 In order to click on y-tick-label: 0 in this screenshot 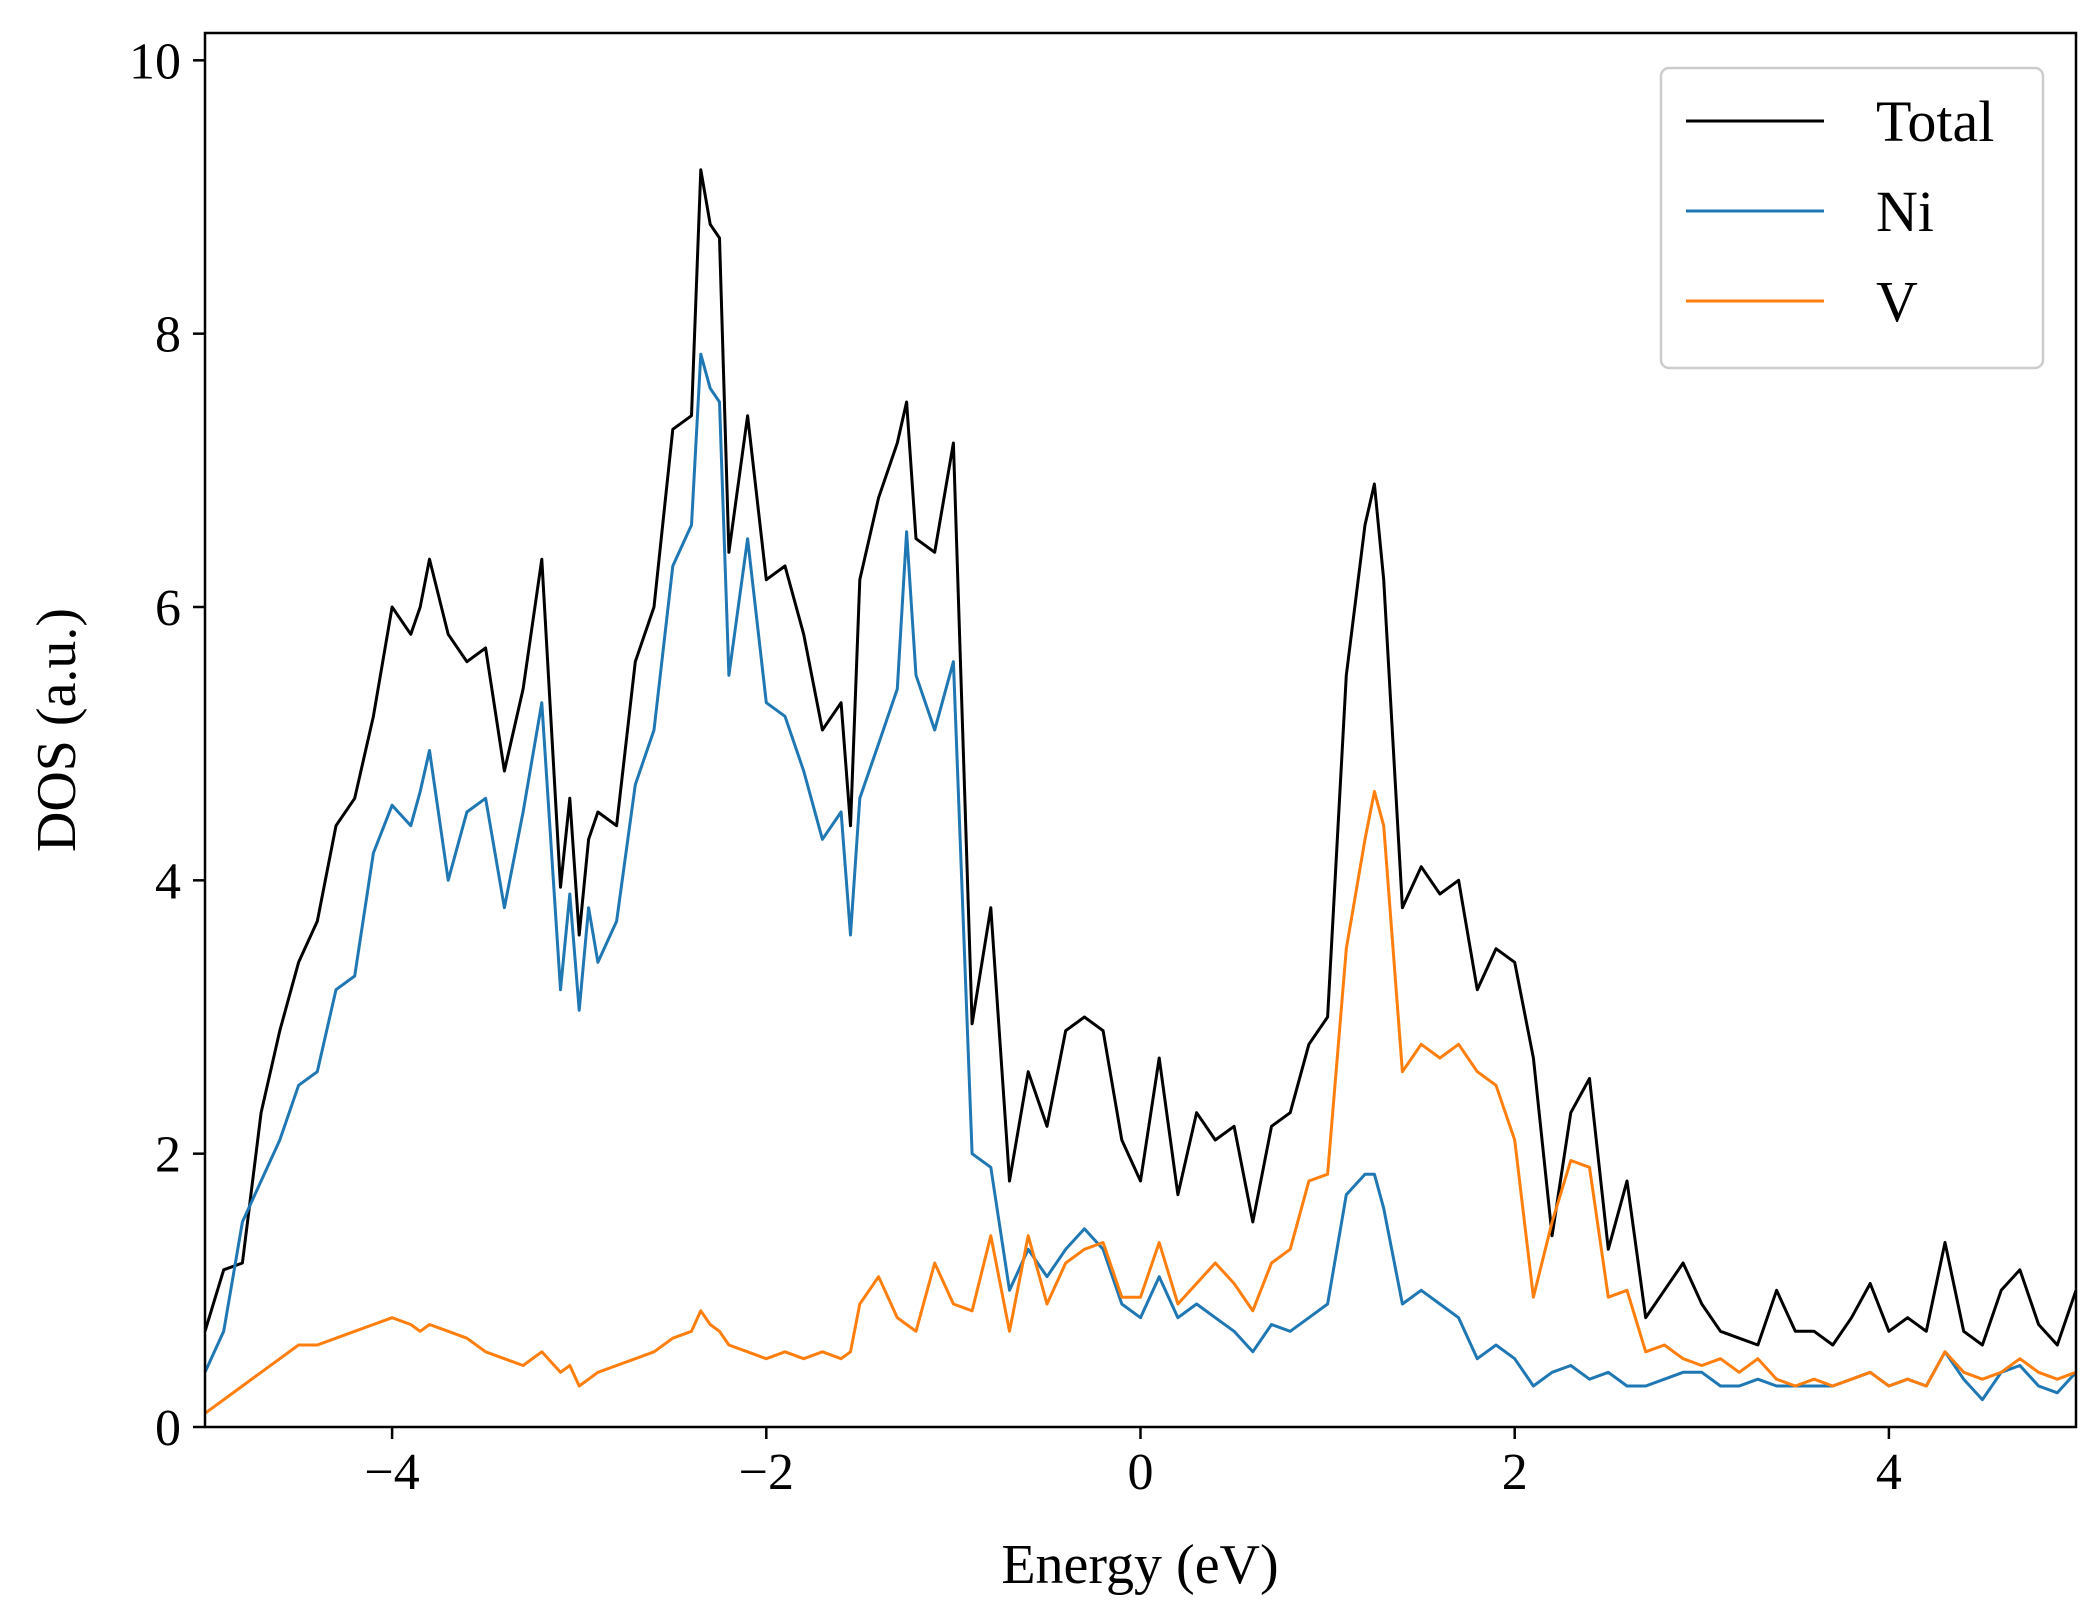, I will do `click(168, 1428)`.